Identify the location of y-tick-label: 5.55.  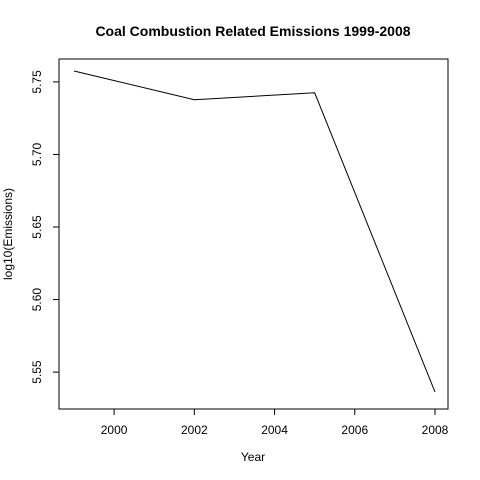
(37, 372).